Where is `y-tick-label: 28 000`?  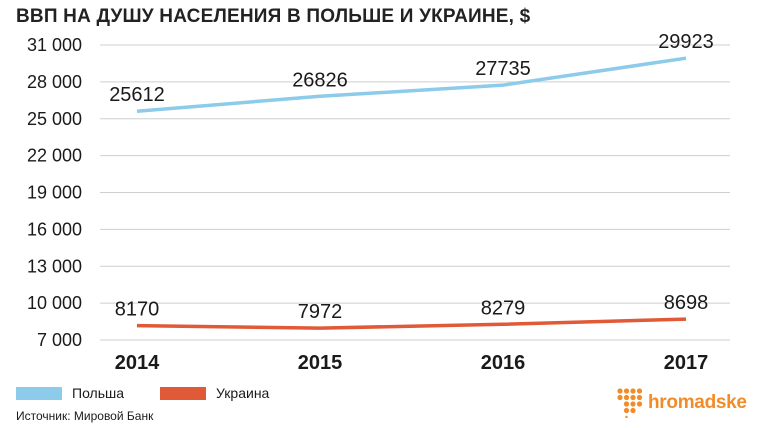 y-tick-label: 28 000 is located at coordinates (54, 82).